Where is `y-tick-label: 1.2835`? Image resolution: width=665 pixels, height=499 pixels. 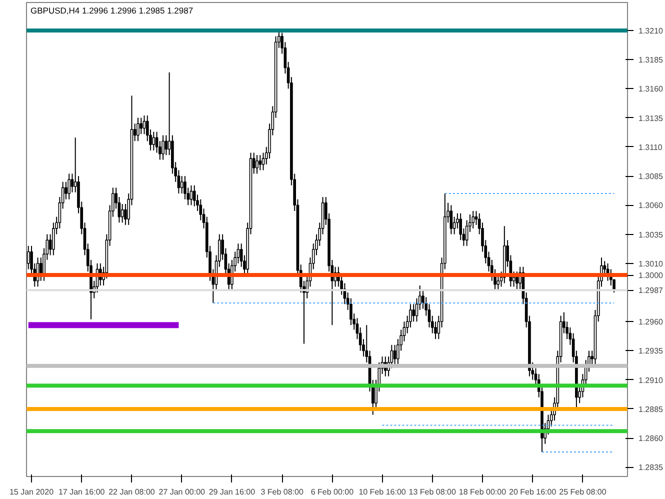 y-tick-label: 1.2835 is located at coordinates (651, 467).